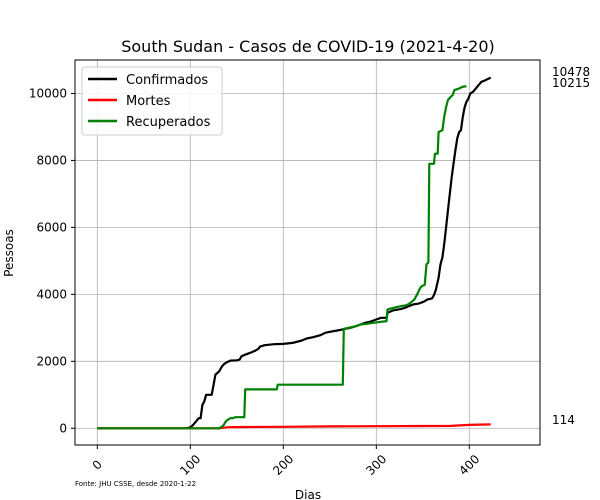  What do you see at coordinates (51, 361) in the screenshot?
I see `y-tick-label: 2000` at bounding box center [51, 361].